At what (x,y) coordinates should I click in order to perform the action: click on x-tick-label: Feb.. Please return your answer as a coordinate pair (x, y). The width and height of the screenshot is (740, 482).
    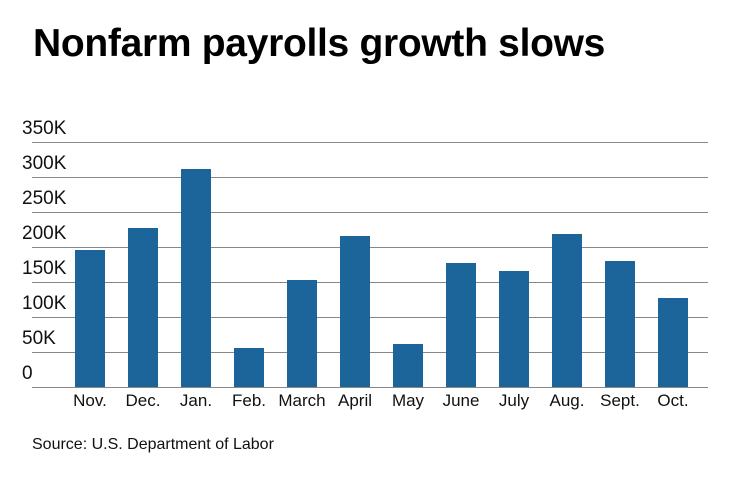
    Looking at the image, I should click on (249, 400).